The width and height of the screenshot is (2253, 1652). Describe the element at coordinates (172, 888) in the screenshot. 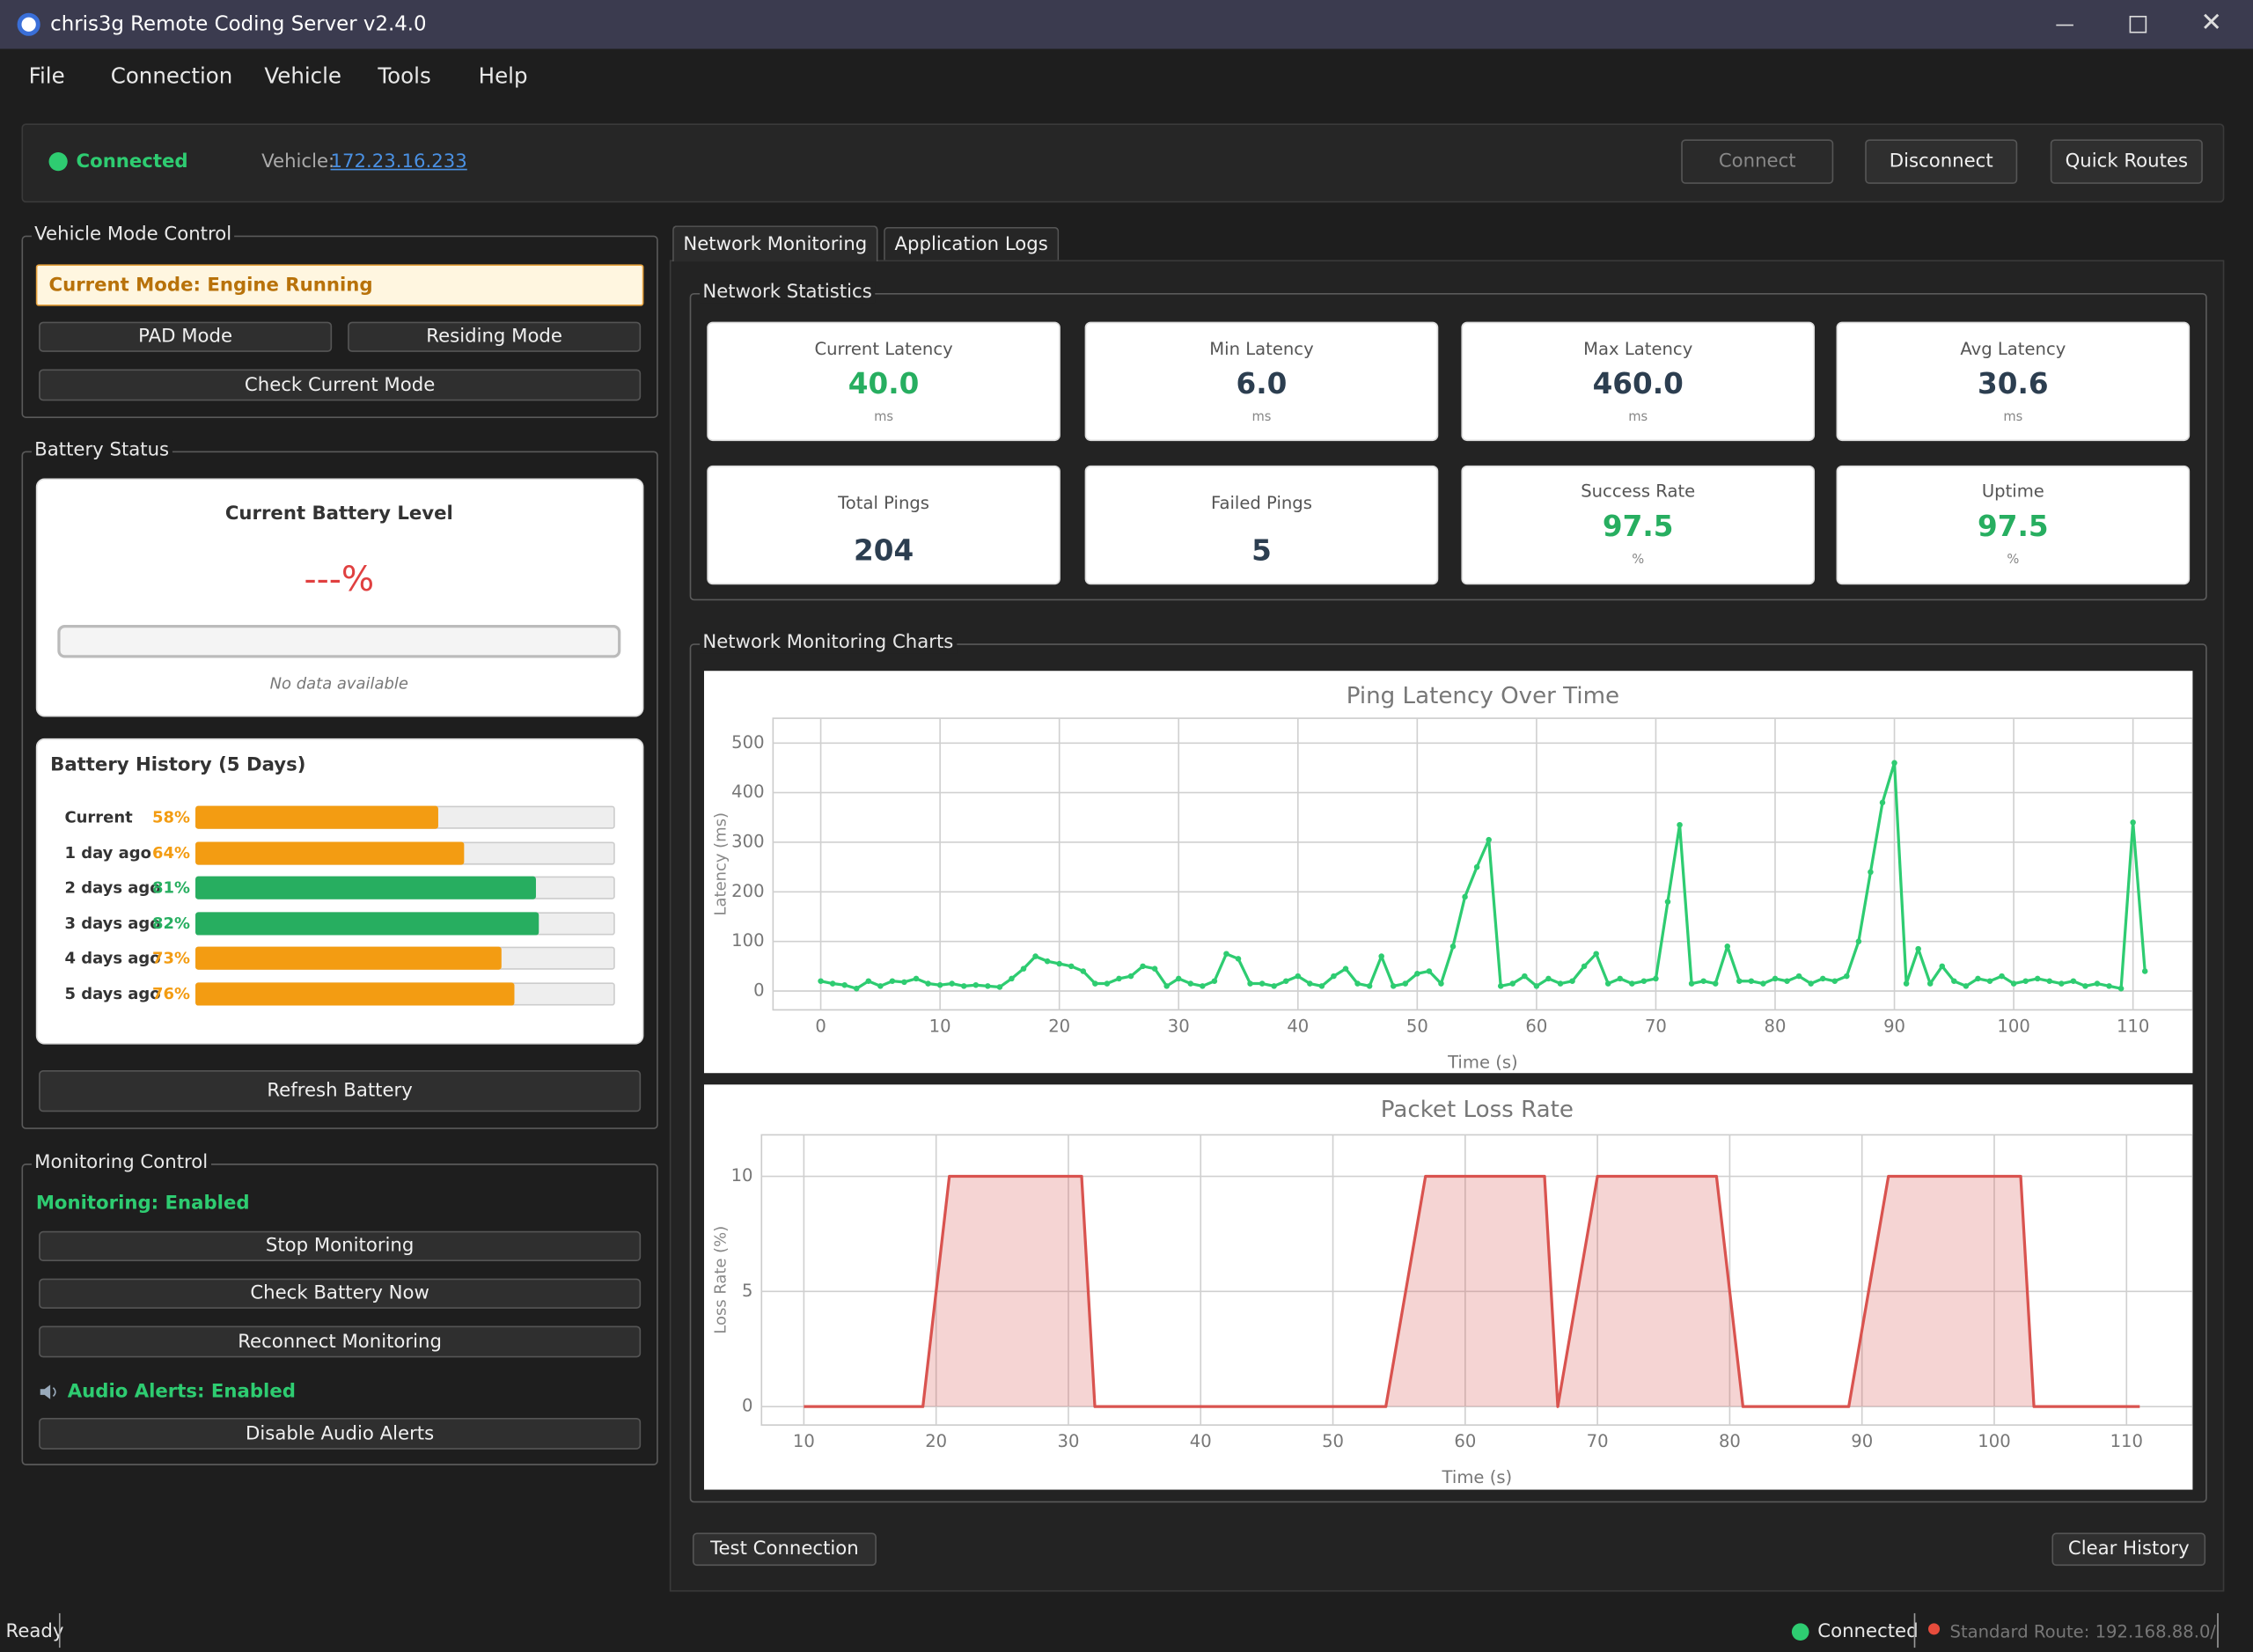

I see `history-percent: 81%` at that location.